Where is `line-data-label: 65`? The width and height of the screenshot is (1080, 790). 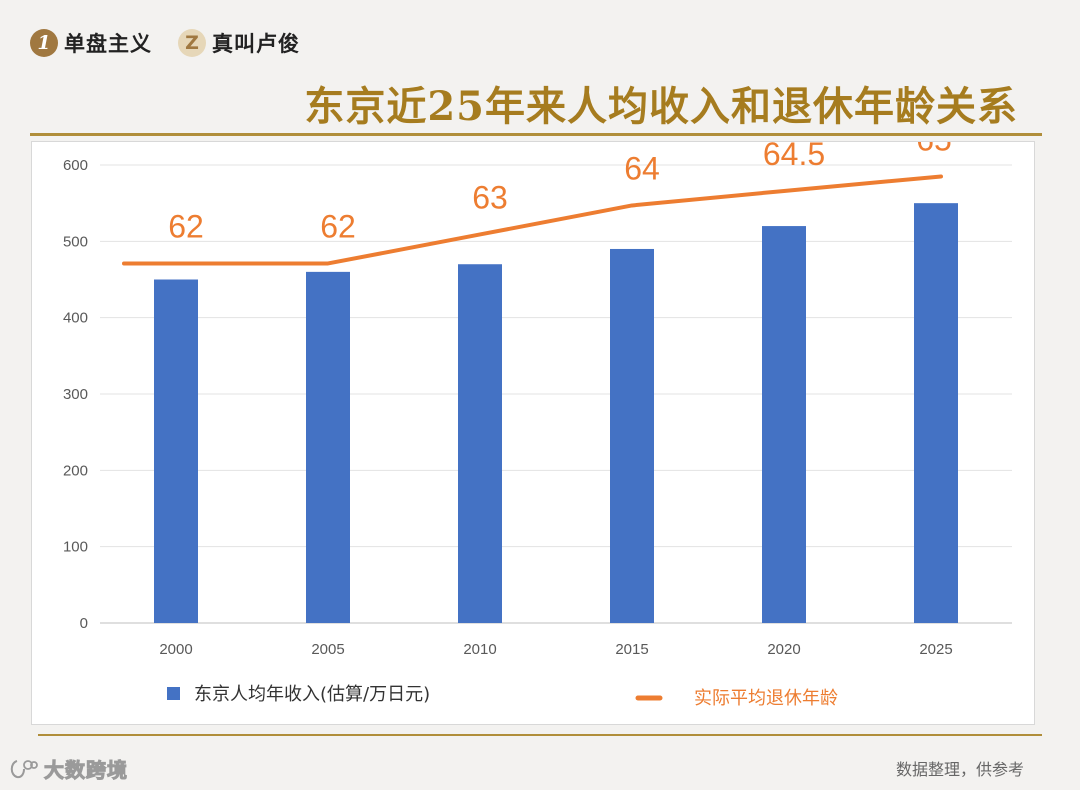
line-data-label: 65 is located at coordinates (934, 149).